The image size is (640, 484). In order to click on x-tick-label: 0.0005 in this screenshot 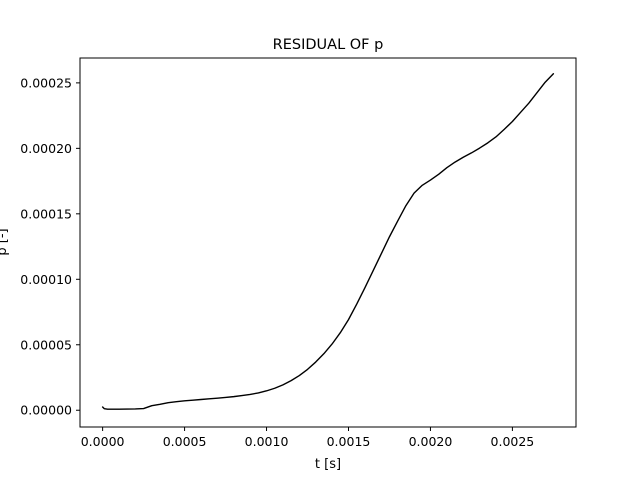, I will do `click(185, 441)`.